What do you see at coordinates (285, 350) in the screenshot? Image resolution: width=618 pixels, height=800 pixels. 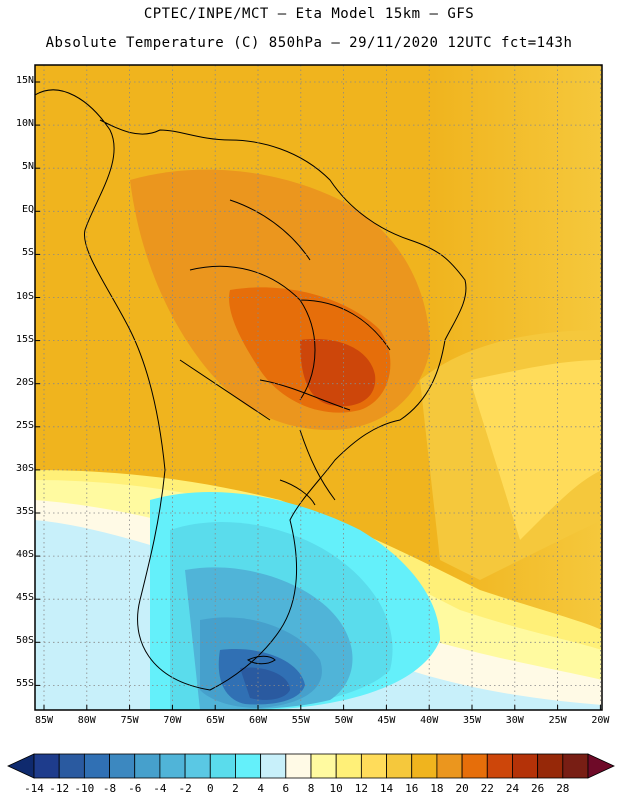 I see `national-borders` at bounding box center [285, 350].